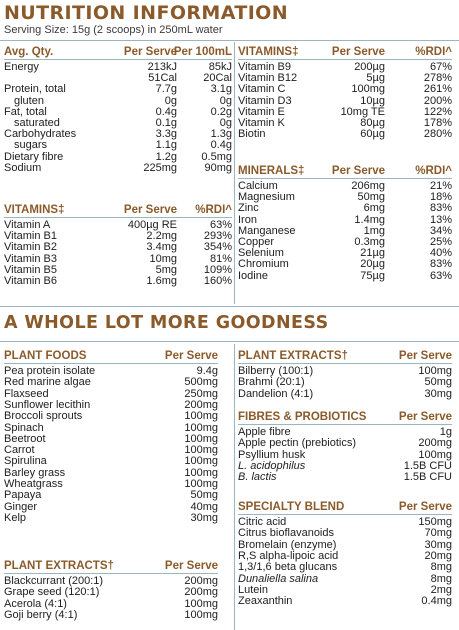  I want to click on table-row: Magnesium 50mg 18%, so click(229, 197).